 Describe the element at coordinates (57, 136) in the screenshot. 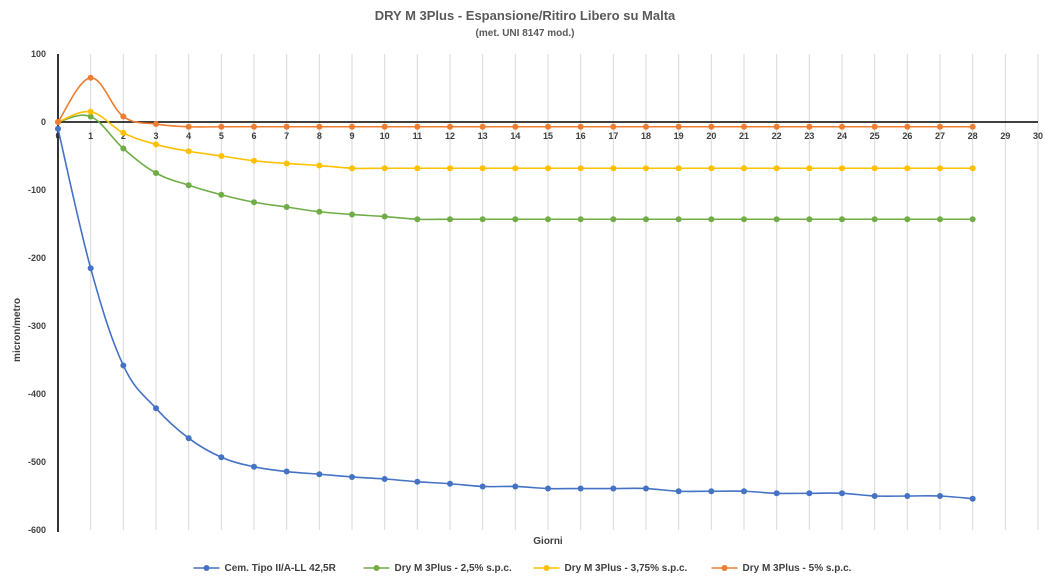

I see `x-tick-label: 0` at that location.